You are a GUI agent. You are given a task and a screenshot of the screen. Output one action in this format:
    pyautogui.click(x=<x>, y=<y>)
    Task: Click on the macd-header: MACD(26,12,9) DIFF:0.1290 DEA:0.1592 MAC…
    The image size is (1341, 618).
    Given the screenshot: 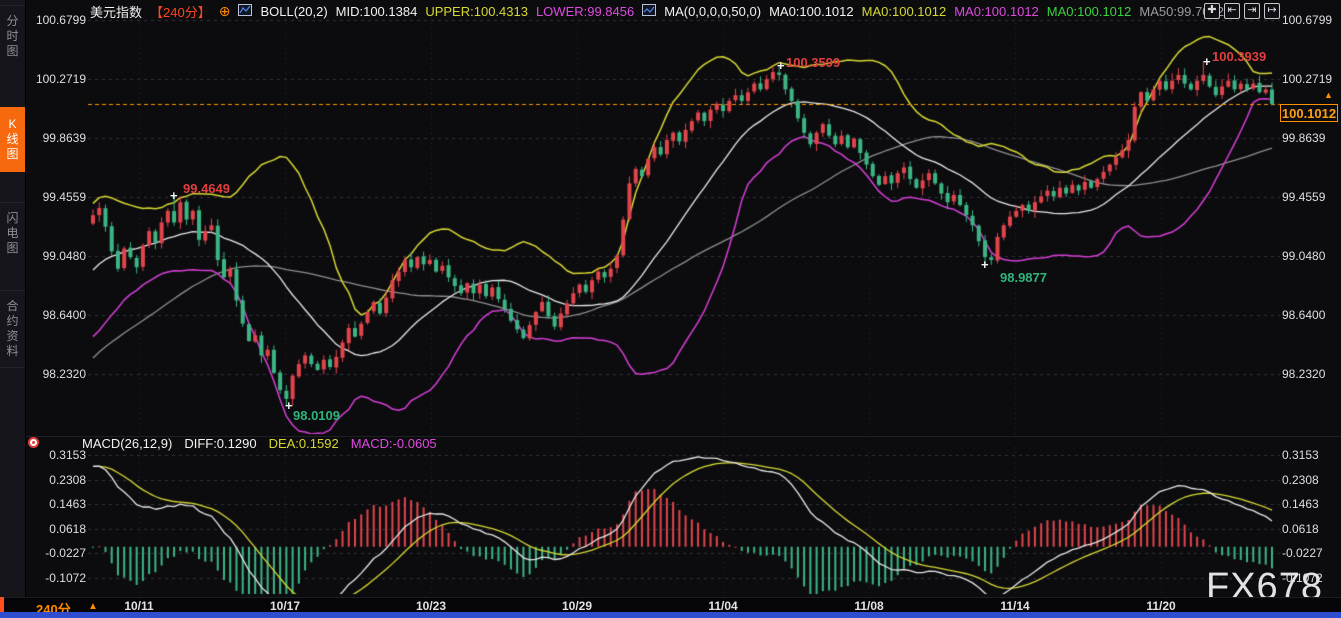 What is the action you would take?
    pyautogui.click(x=259, y=443)
    